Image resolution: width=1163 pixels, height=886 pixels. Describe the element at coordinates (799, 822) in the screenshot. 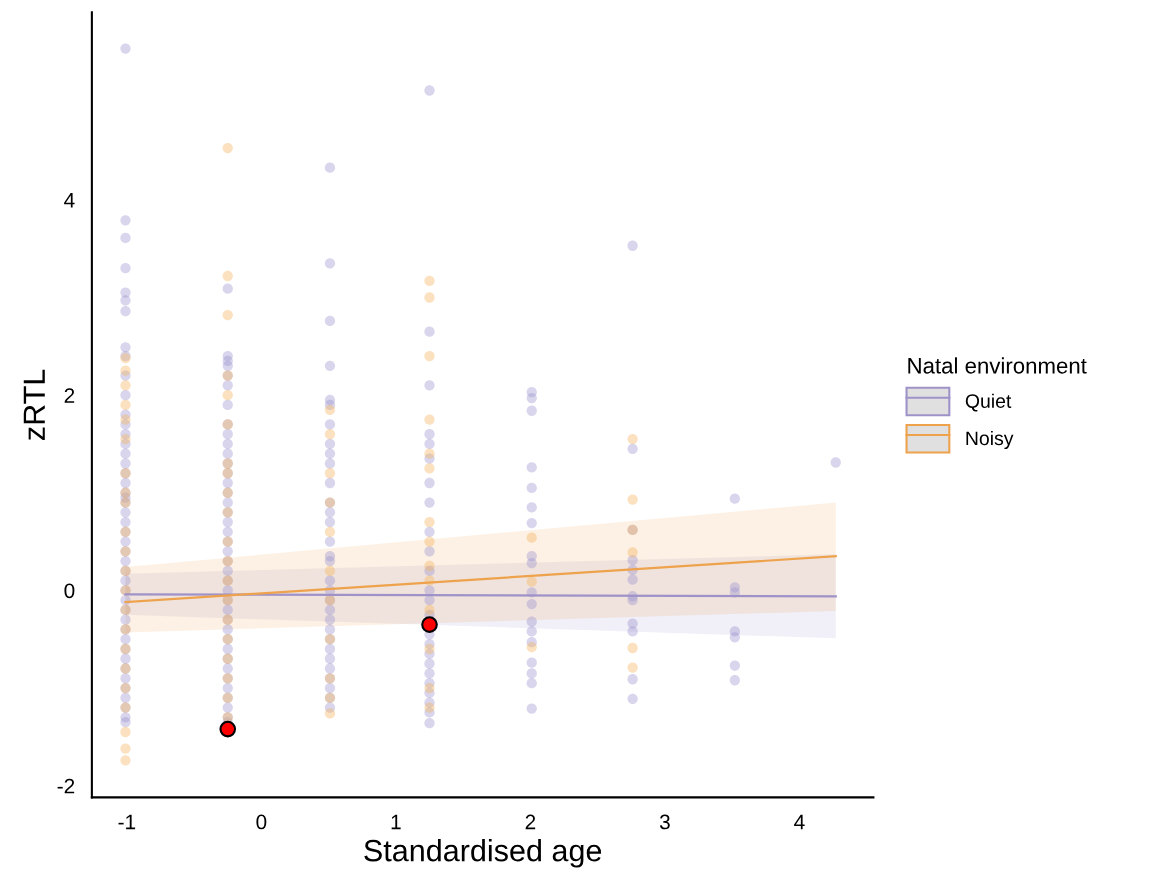

I see `x-tick-label: 4` at that location.